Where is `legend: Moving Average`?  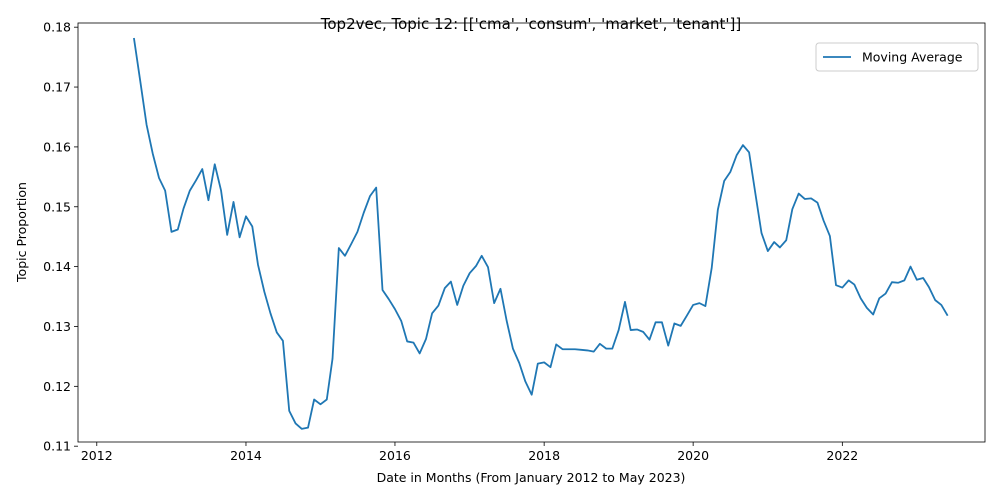 legend: Moving Average is located at coordinates (897, 57).